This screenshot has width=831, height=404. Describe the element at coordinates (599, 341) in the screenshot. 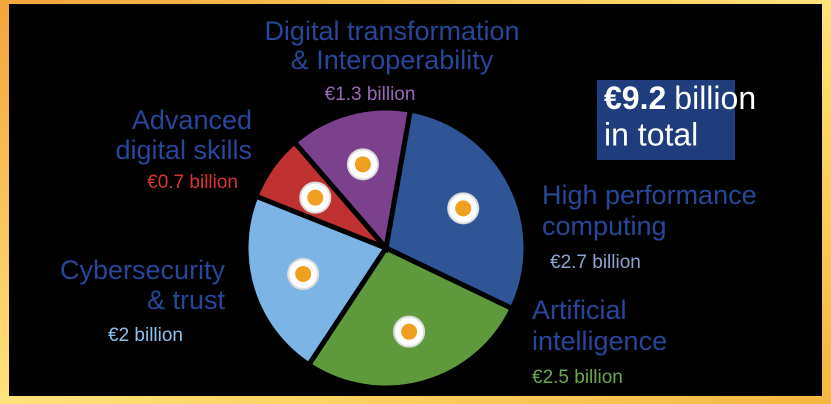

I see `category-label: intelligence` at that location.